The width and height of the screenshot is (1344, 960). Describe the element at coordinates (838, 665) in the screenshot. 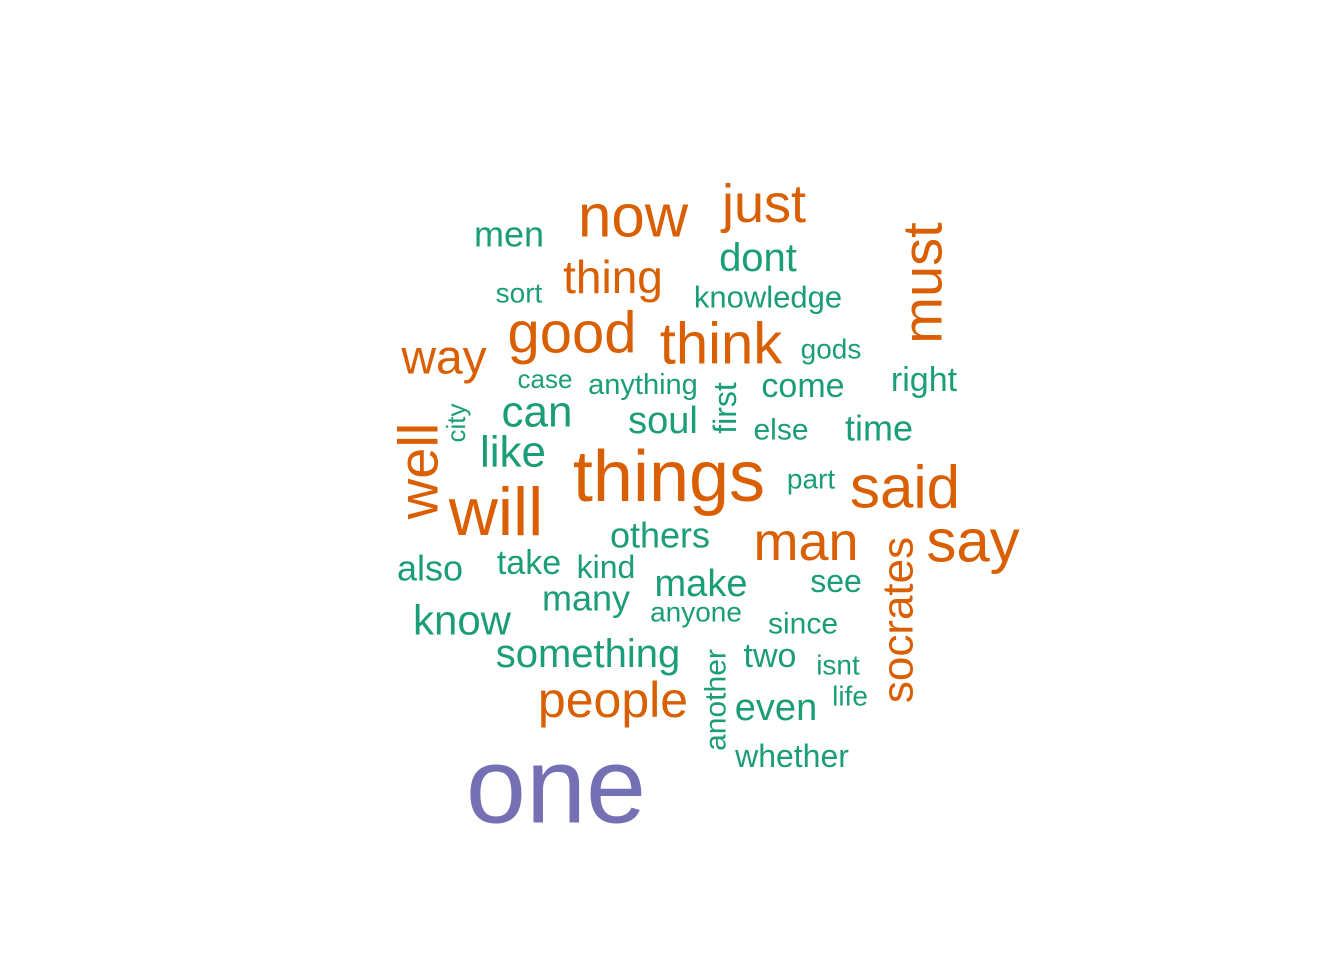

I see `word-isnt: isnt` at that location.